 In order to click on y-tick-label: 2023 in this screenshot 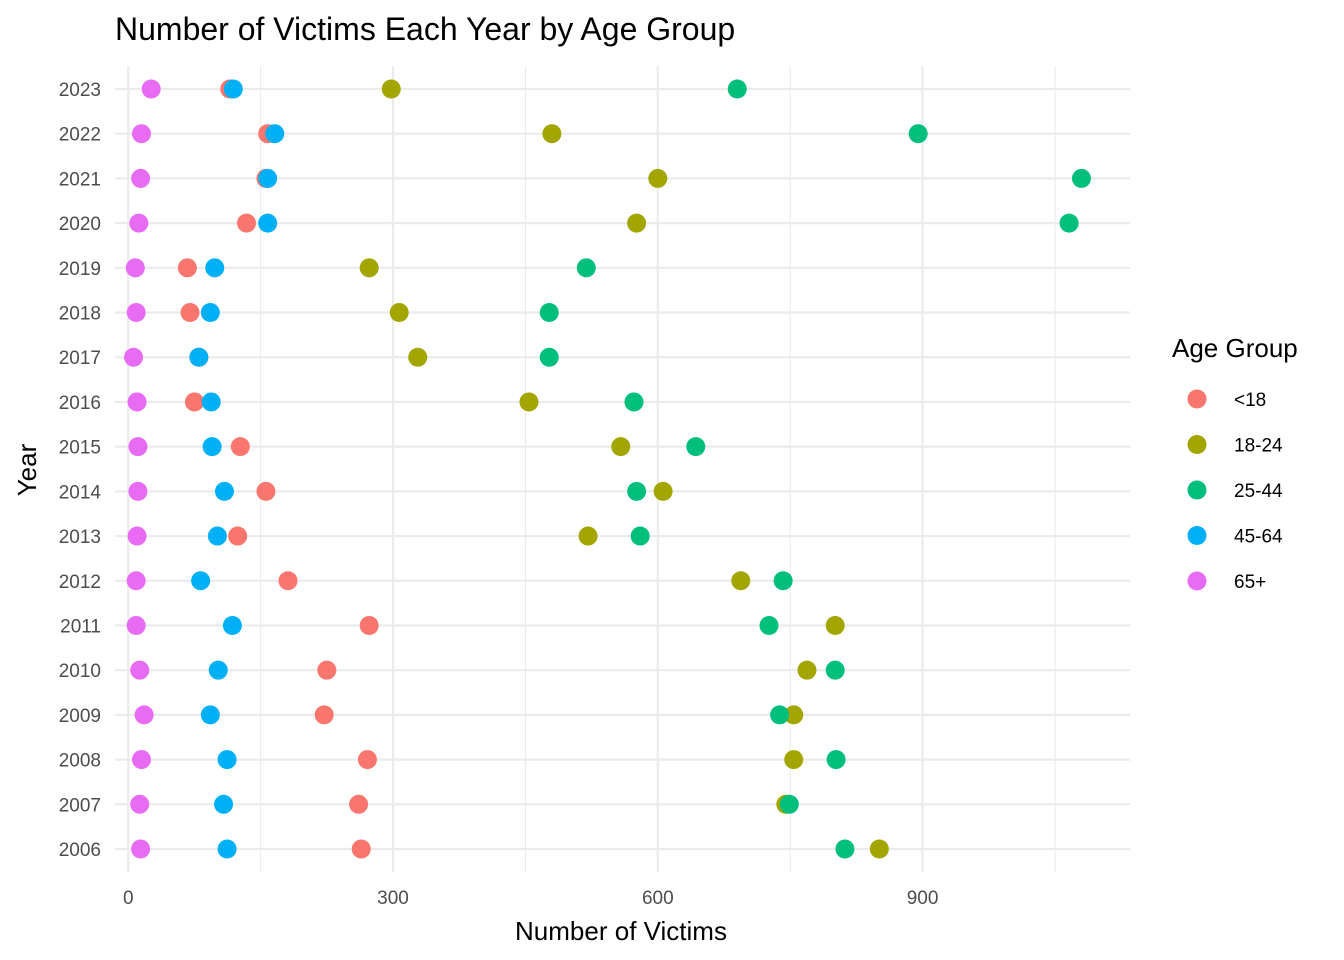, I will do `click(80, 90)`.